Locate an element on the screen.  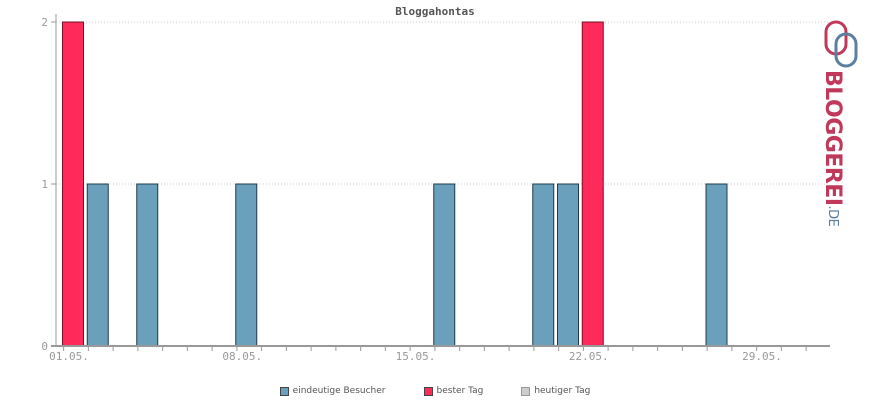
bloggerei-logo-text: BLOGGEREI.DE is located at coordinates (832, 148).